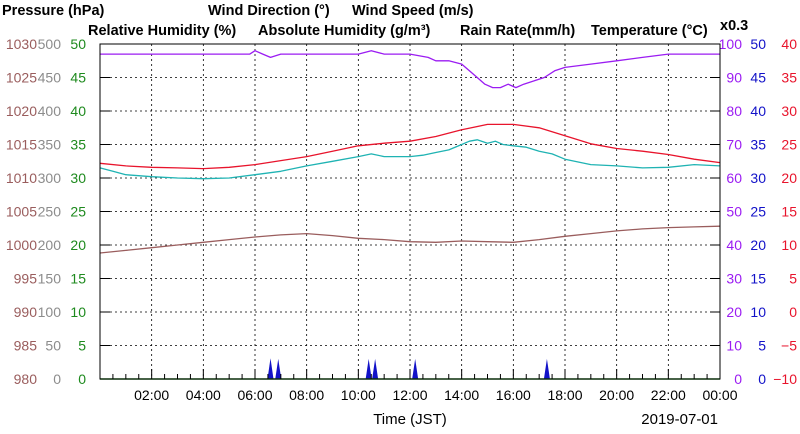  I want to click on wind-speed-tick-label: 20, so click(78, 245).